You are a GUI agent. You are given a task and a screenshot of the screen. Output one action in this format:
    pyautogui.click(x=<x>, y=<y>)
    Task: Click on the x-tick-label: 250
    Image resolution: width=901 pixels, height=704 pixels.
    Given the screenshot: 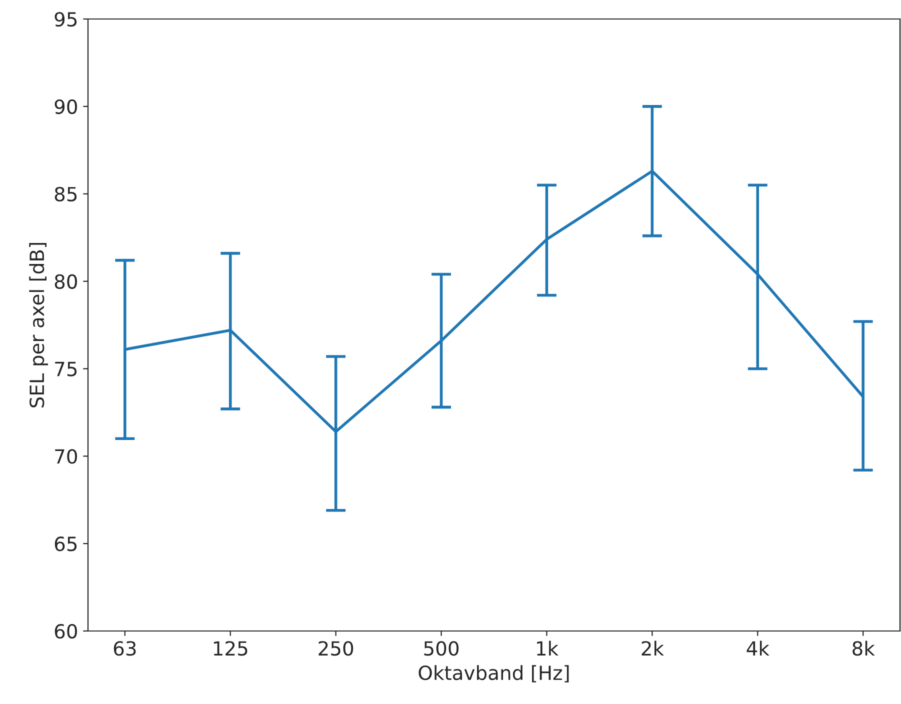 What is the action you would take?
    pyautogui.click(x=336, y=648)
    